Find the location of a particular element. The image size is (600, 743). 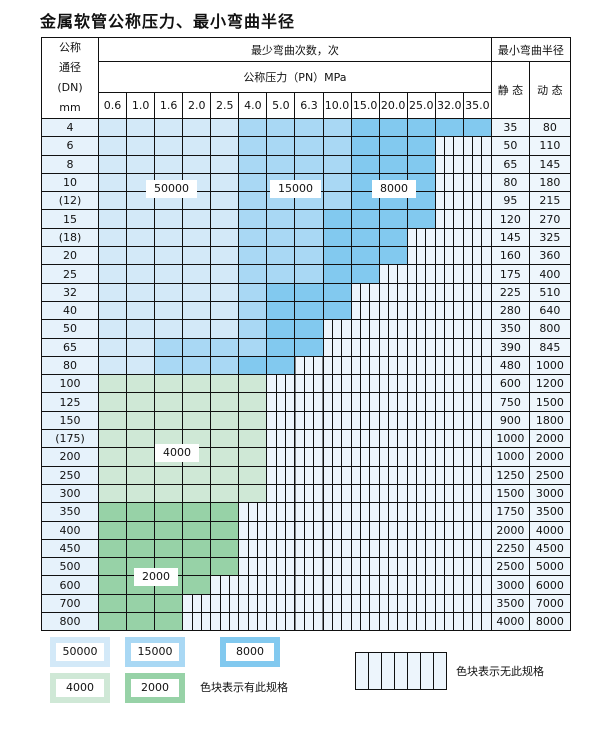

table-row: 150 900 1800 is located at coordinates (306, 420).